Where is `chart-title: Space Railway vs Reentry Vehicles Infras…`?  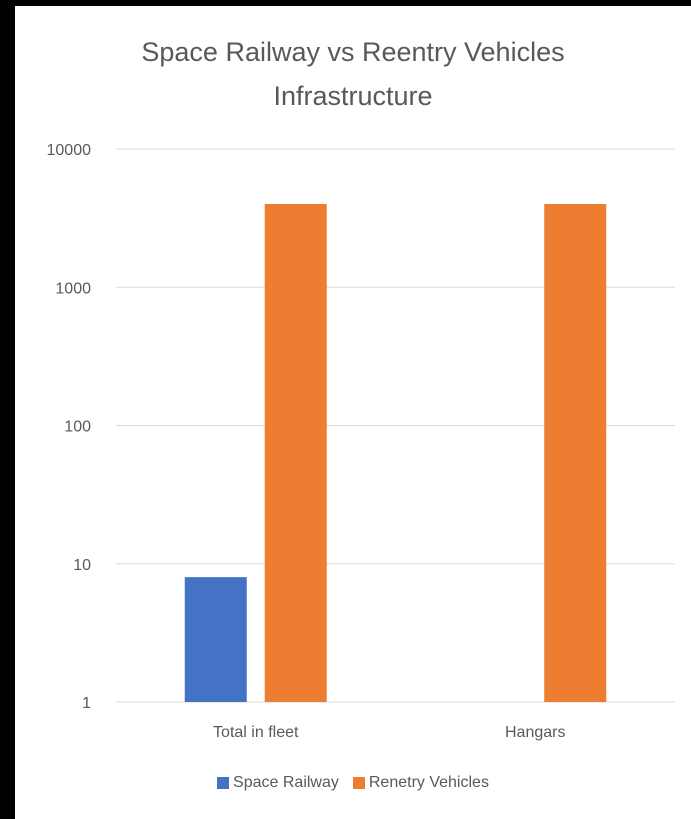 chart-title: Space Railway vs Reentry Vehicles Infras… is located at coordinates (353, 74).